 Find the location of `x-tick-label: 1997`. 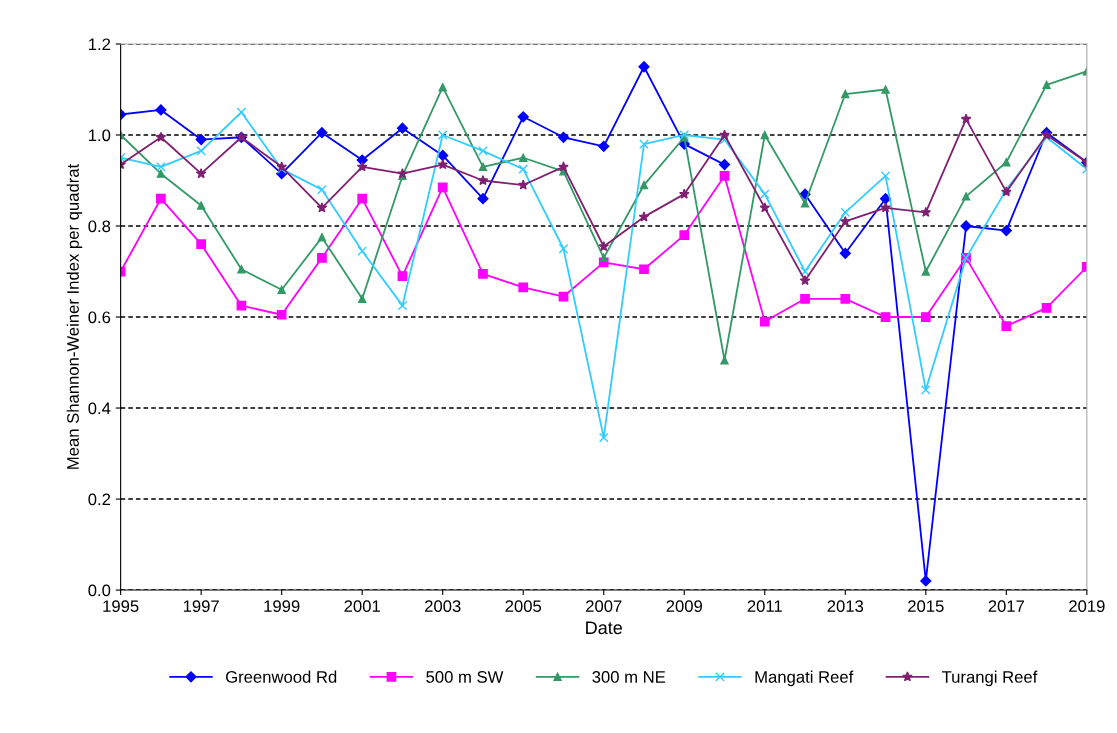

x-tick-label: 1997 is located at coordinates (201, 606).